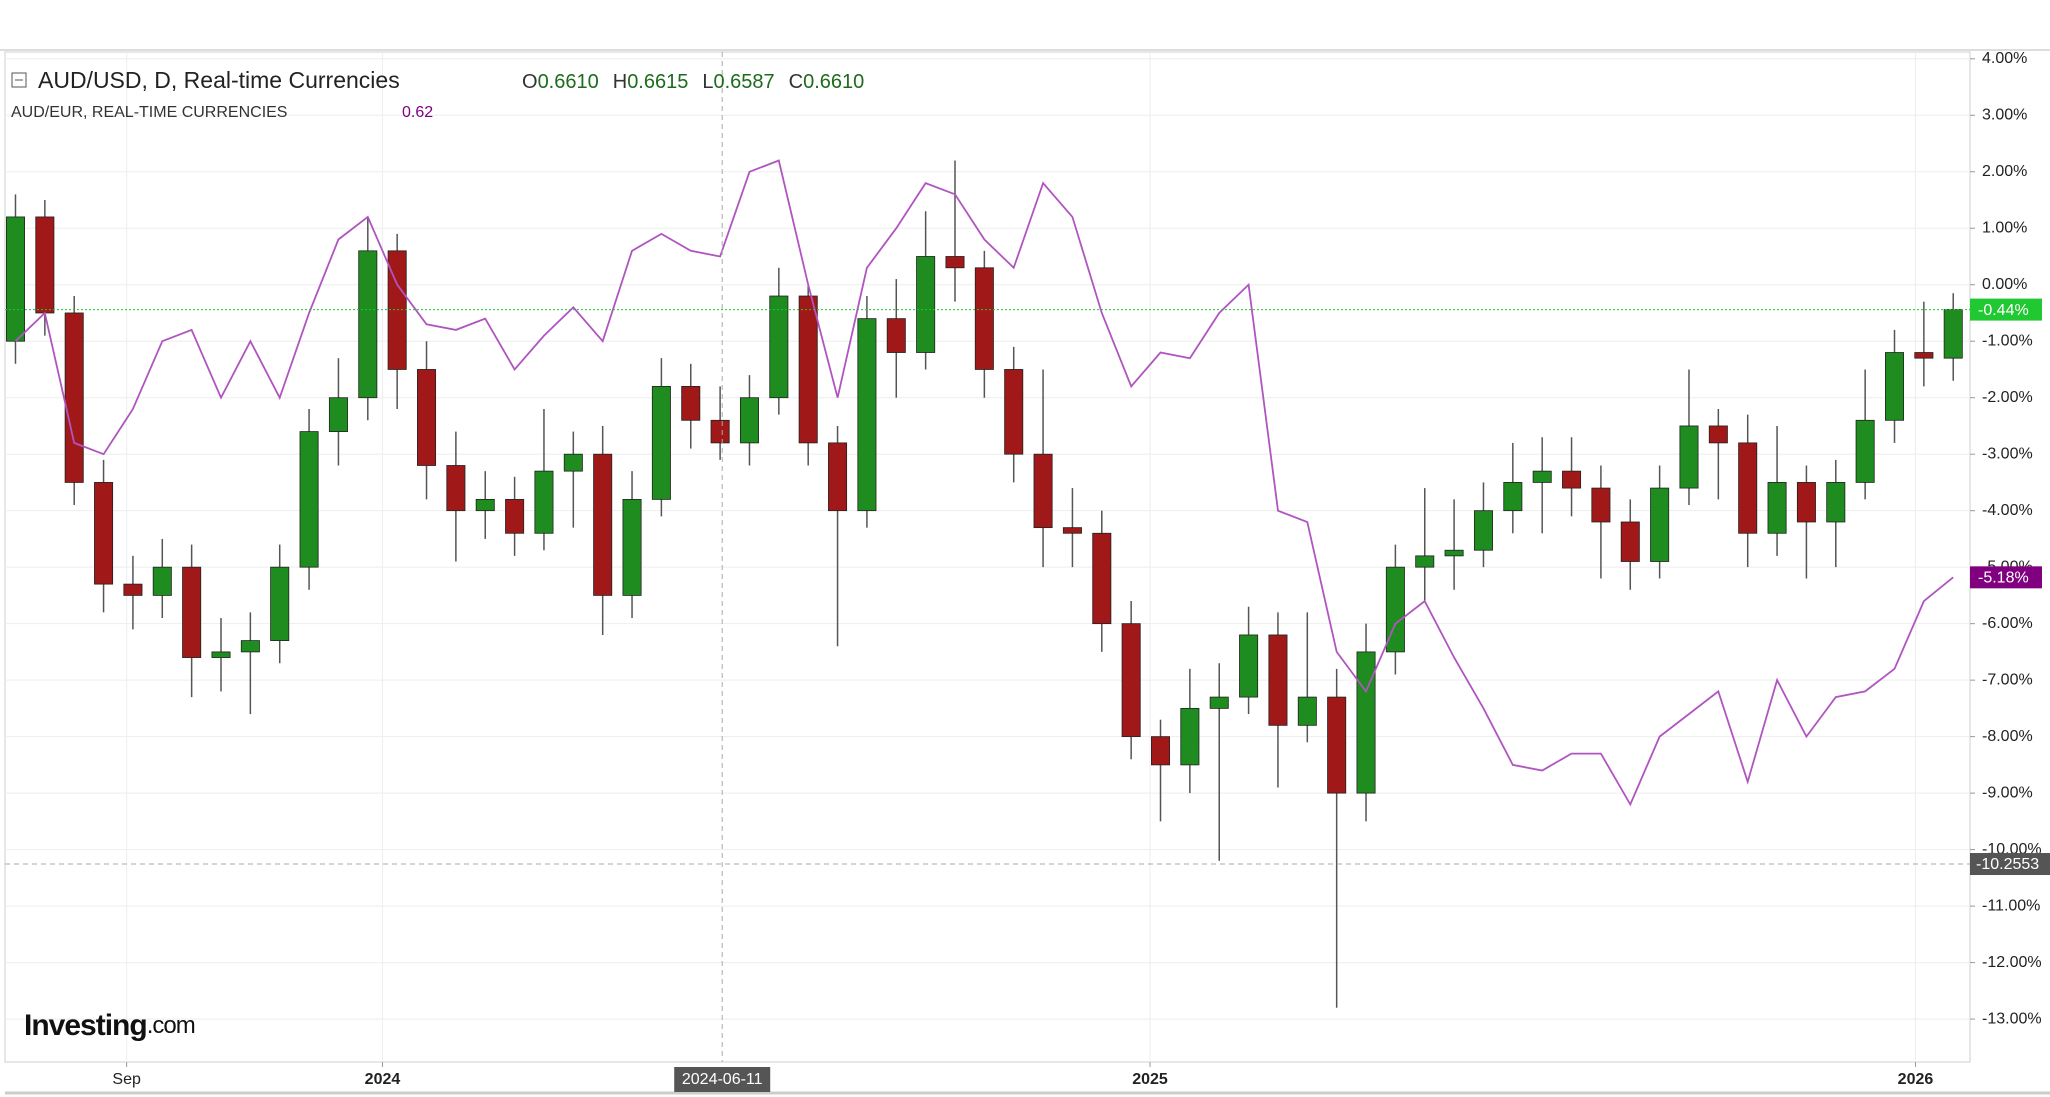 This screenshot has height=1097, width=2050. I want to click on crosshair-y-label: -10.2553, so click(2007, 864).